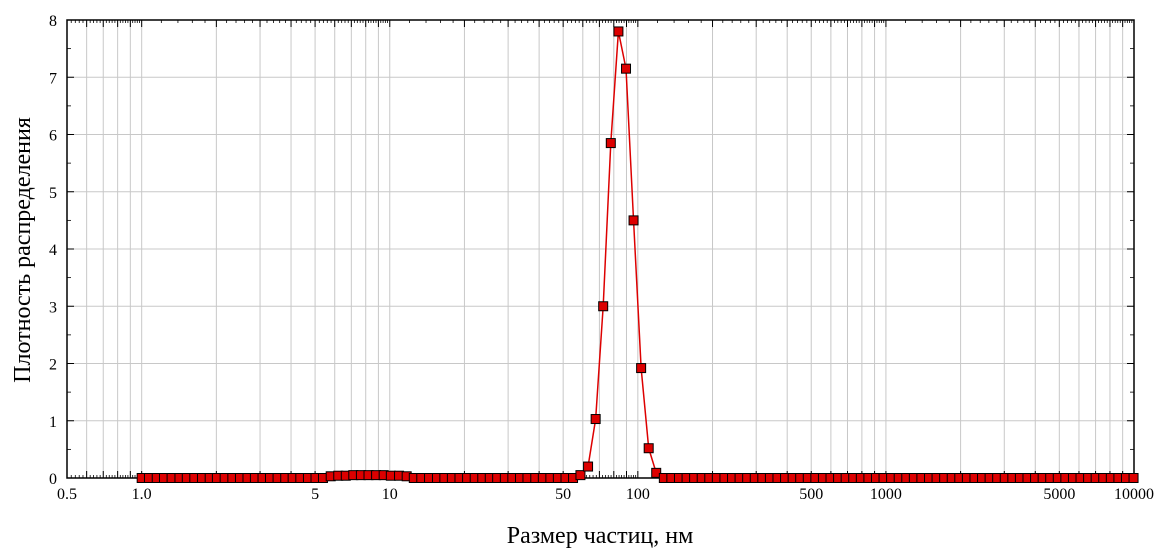 This screenshot has height=550, width=1161. I want to click on x-tick-label: 100, so click(638, 494).